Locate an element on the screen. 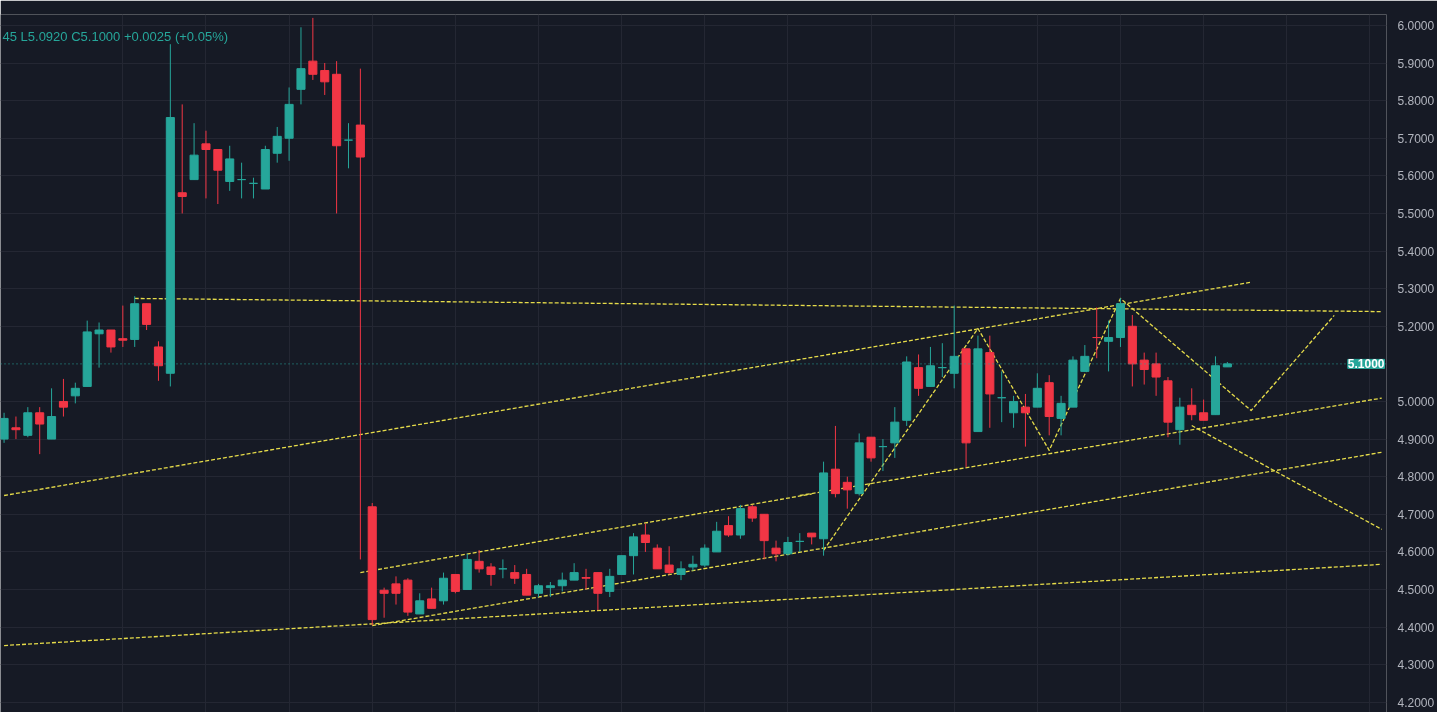 The width and height of the screenshot is (1437, 712). y-tick-label: 5.2000 is located at coordinates (1416, 326).